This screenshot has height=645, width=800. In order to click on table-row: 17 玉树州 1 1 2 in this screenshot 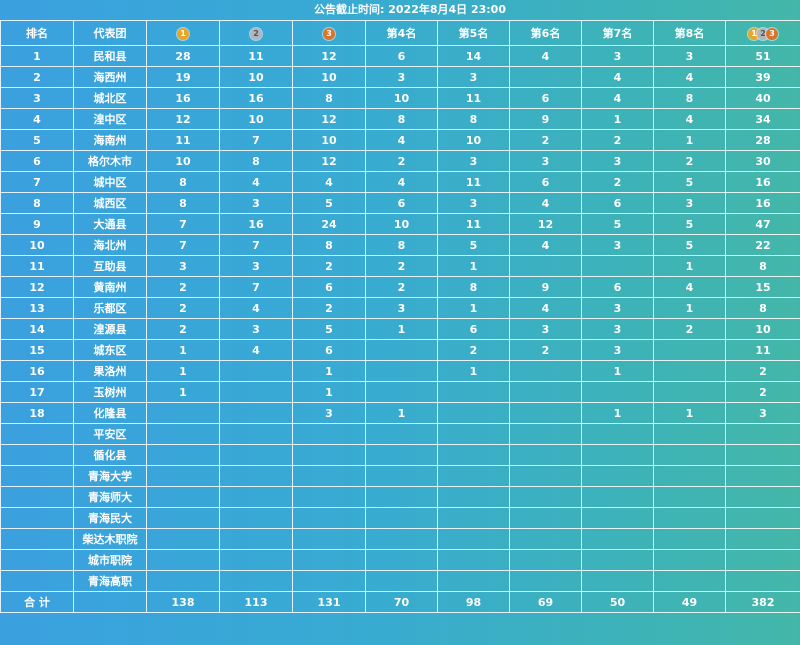, I will do `click(400, 392)`.